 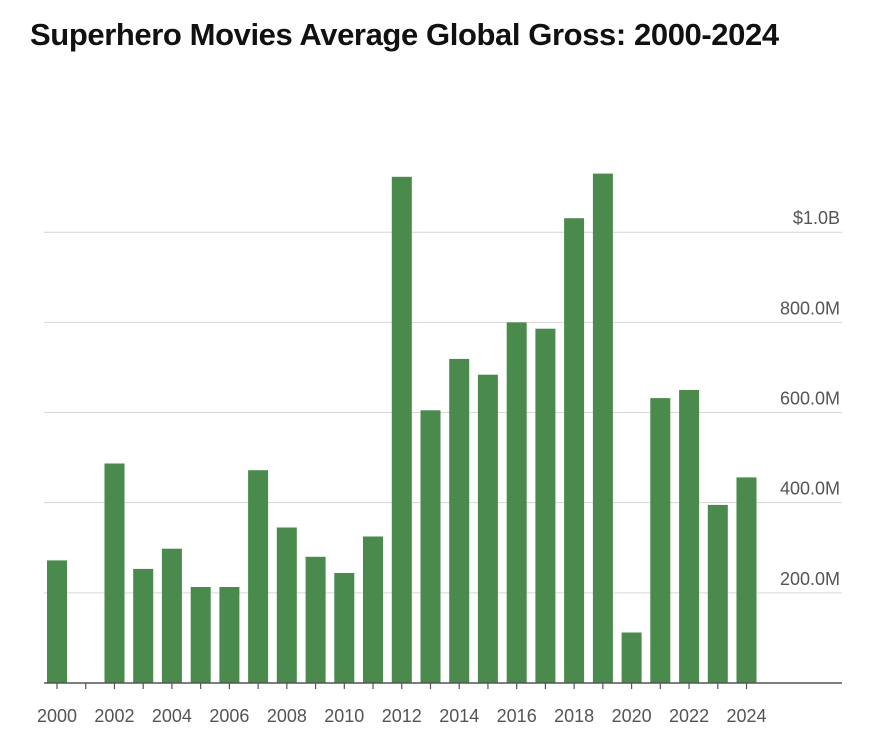 What do you see at coordinates (443, 685) in the screenshot?
I see `x-axis` at bounding box center [443, 685].